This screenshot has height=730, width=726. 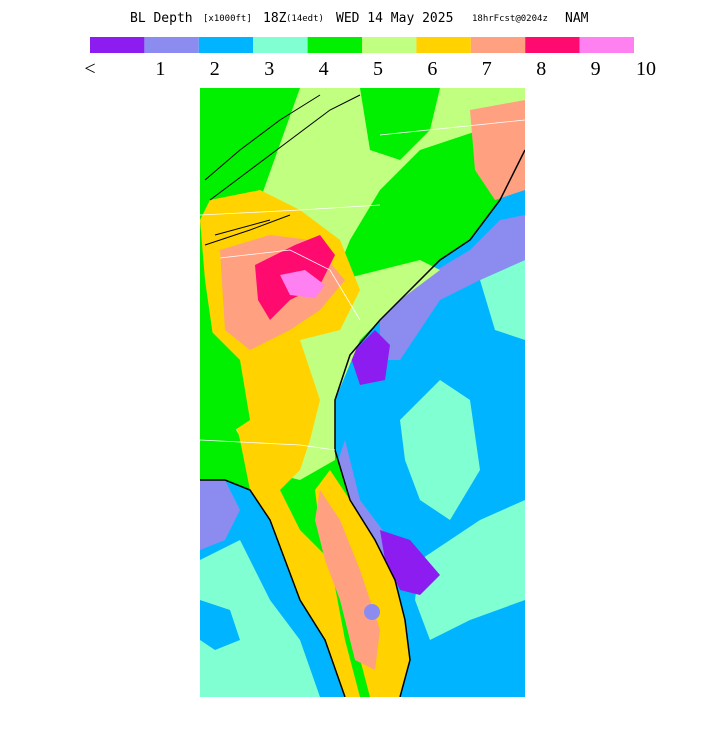 I want to click on title-valid-time: 18Z, so click(x=275, y=18).